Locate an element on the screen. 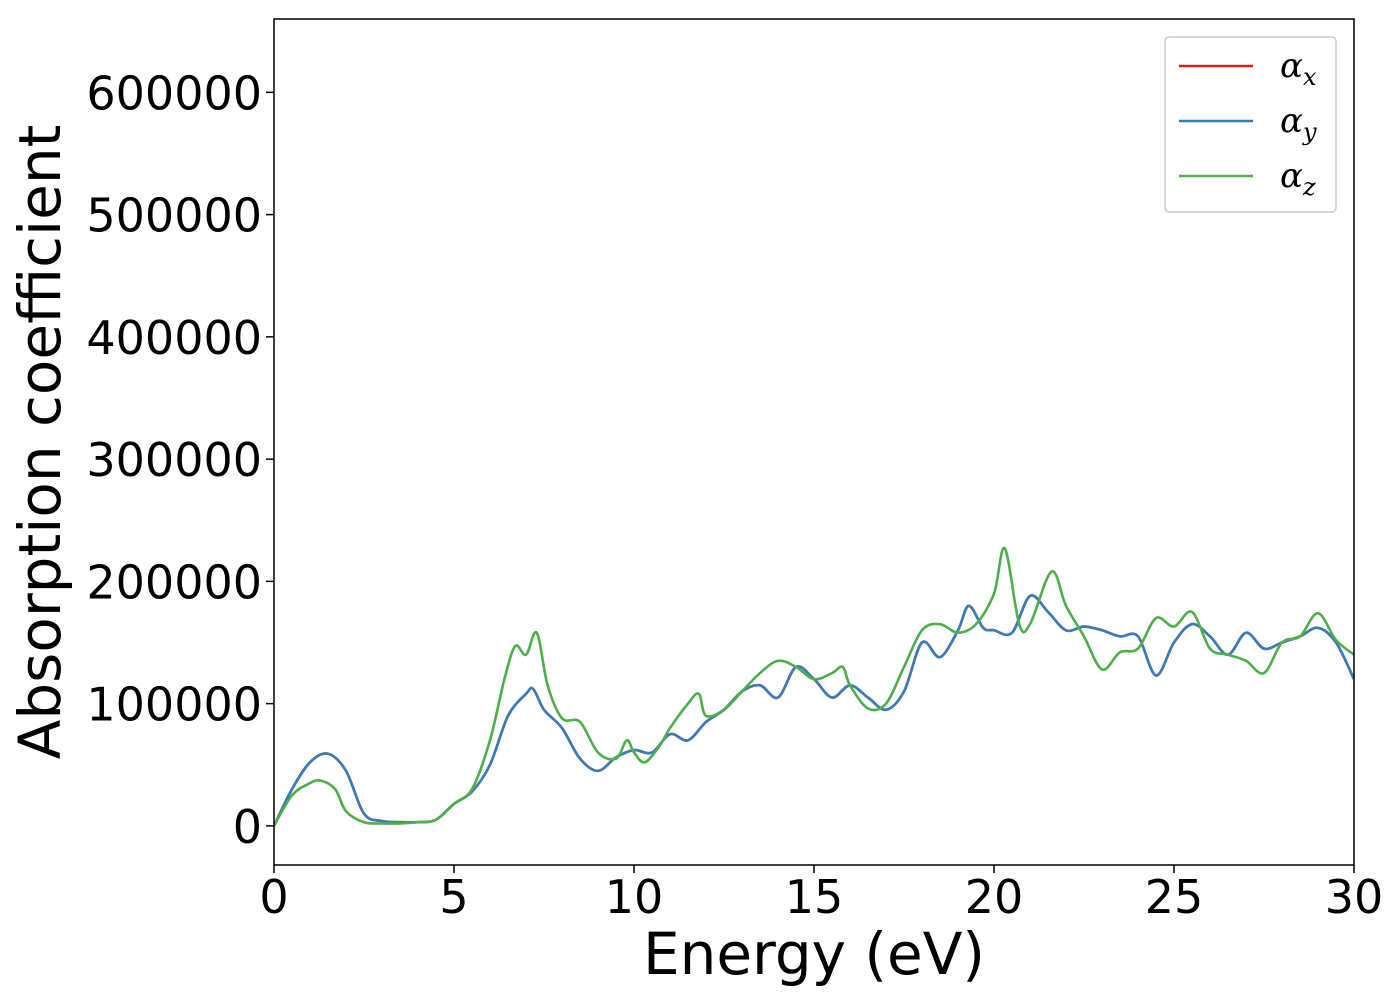 The width and height of the screenshot is (1400, 1004). x-tick-label: 15 is located at coordinates (814, 897).